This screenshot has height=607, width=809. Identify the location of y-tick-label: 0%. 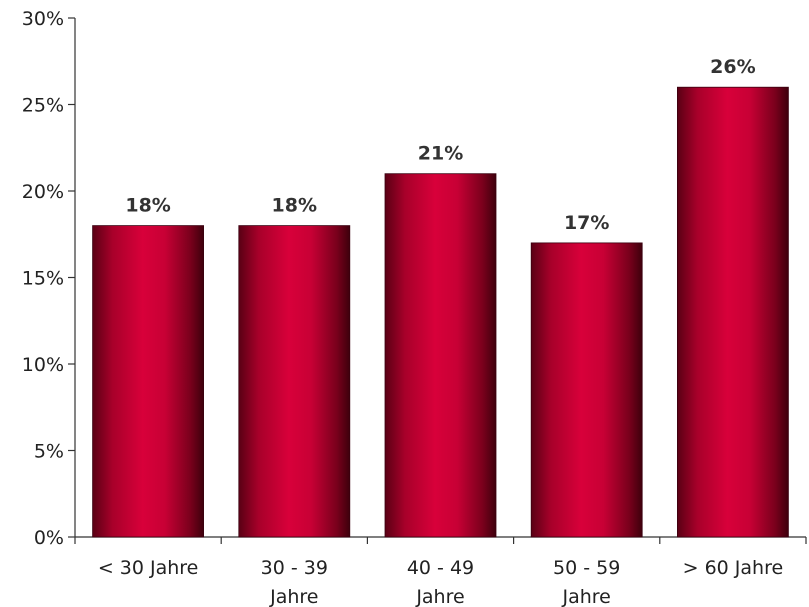
(49, 538).